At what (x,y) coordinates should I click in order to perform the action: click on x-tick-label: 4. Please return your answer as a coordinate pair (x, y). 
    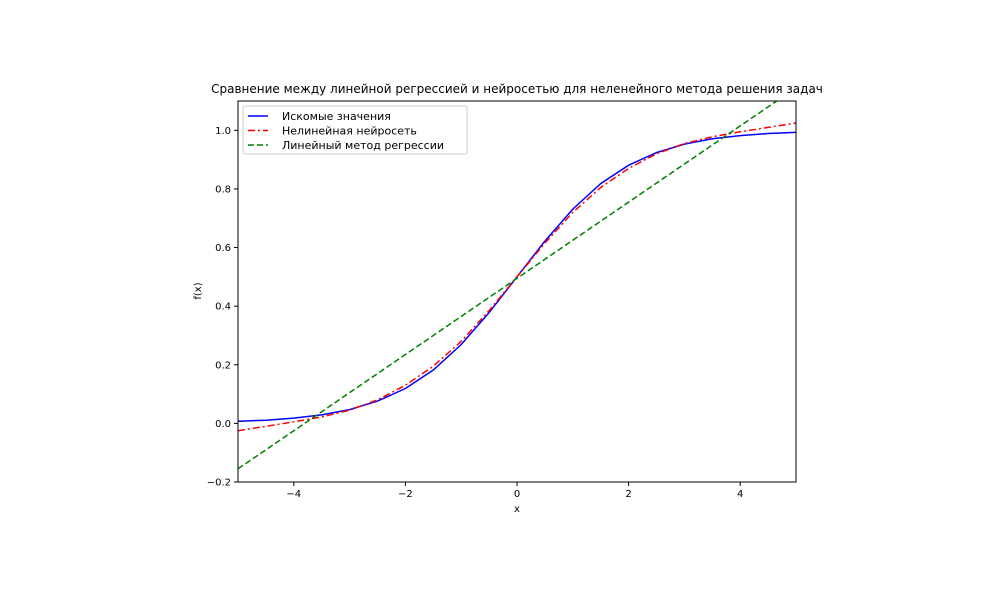
    Looking at the image, I should click on (740, 494).